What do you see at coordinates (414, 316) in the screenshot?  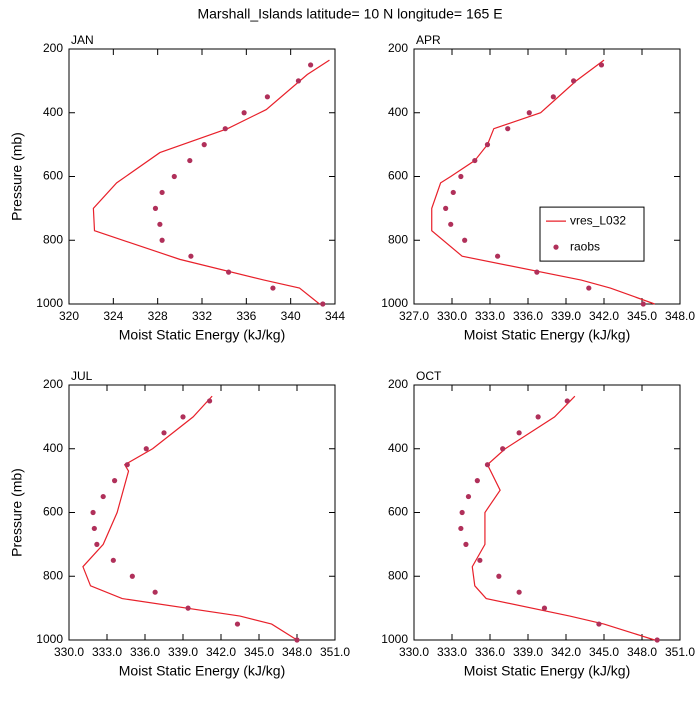 I see `x-tick-label: 327.0` at bounding box center [414, 316].